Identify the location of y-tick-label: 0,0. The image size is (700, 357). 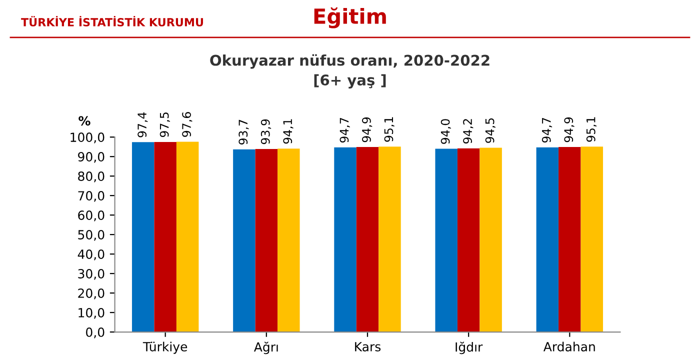
(95, 332).